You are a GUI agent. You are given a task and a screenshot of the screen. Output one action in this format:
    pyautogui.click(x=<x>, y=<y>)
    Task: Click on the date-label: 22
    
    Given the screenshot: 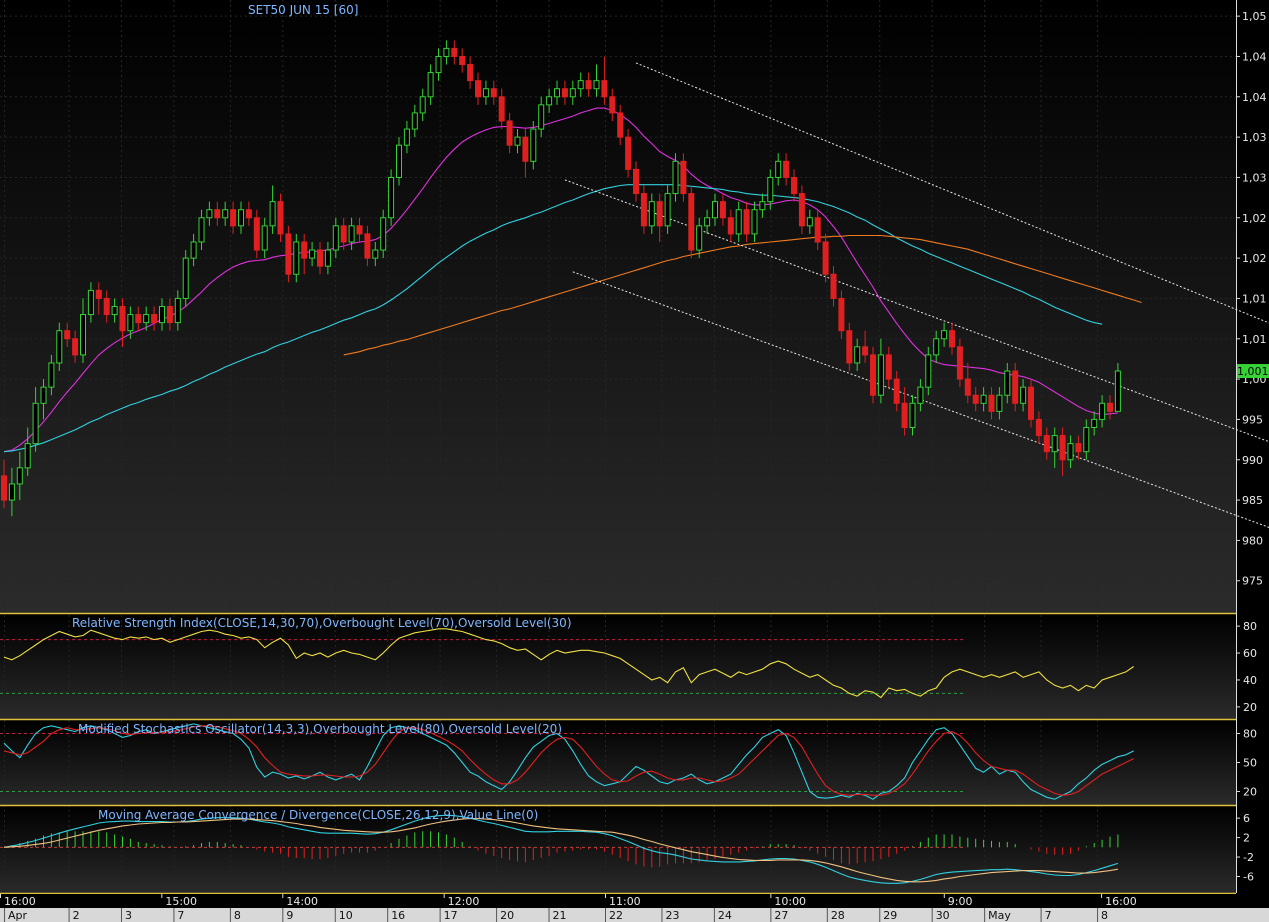 What is the action you would take?
    pyautogui.click(x=616, y=915)
    